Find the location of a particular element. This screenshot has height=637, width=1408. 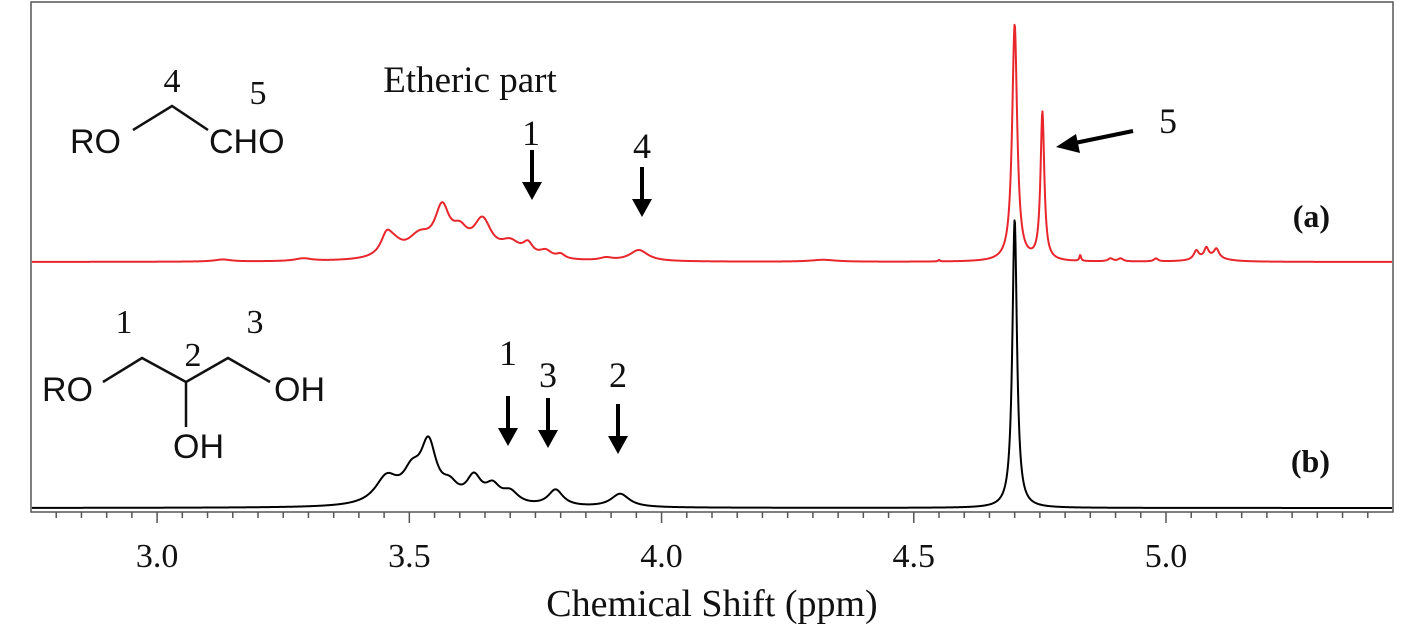

peak-label-b-1: 1 is located at coordinates (508, 353).